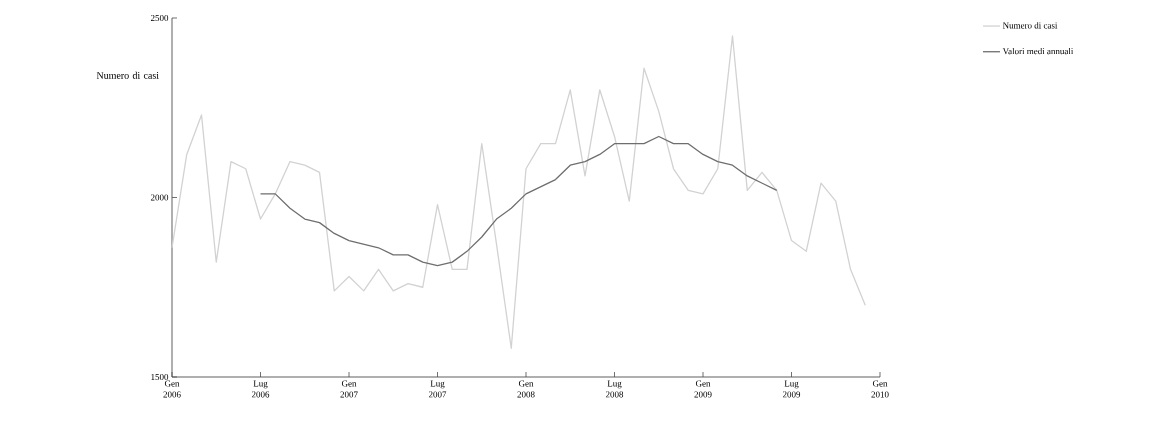 This screenshot has width=1169, height=448. Describe the element at coordinates (791, 389) in the screenshot. I see `x-tick-label: Lug 2009` at that location.